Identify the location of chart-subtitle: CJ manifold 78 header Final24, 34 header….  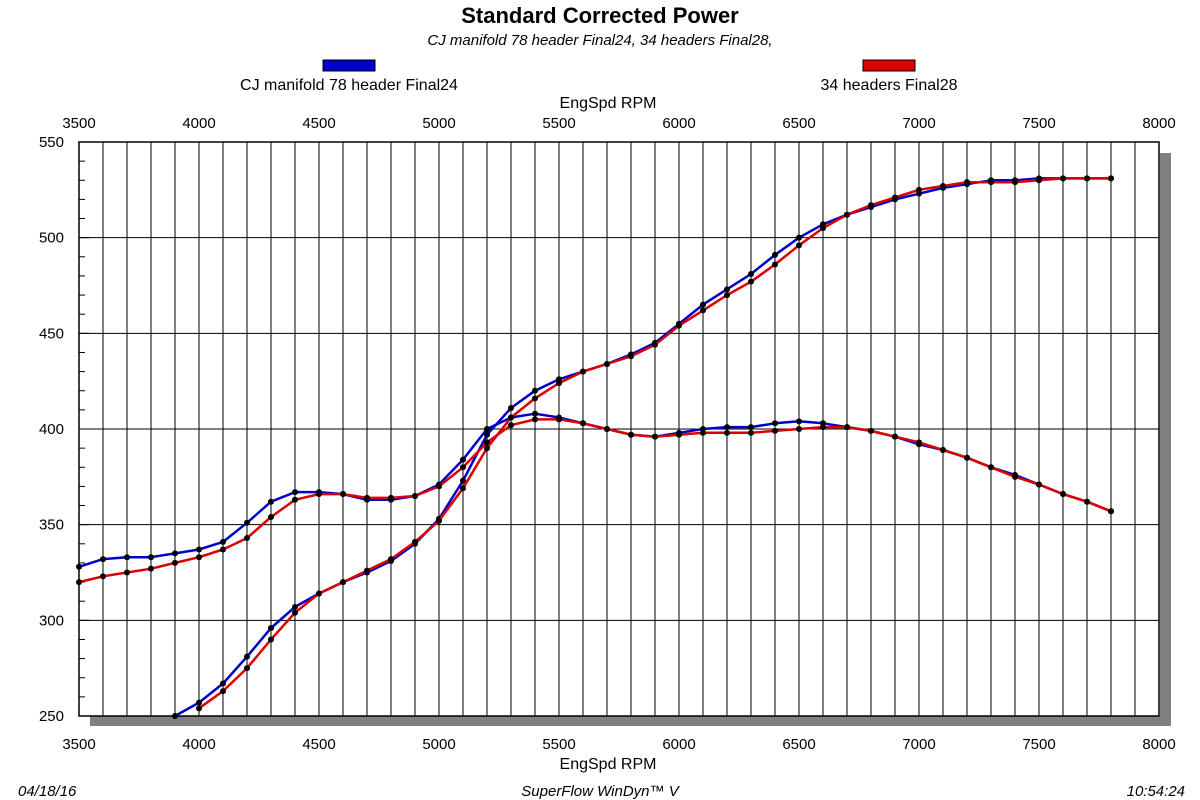
(599, 40).